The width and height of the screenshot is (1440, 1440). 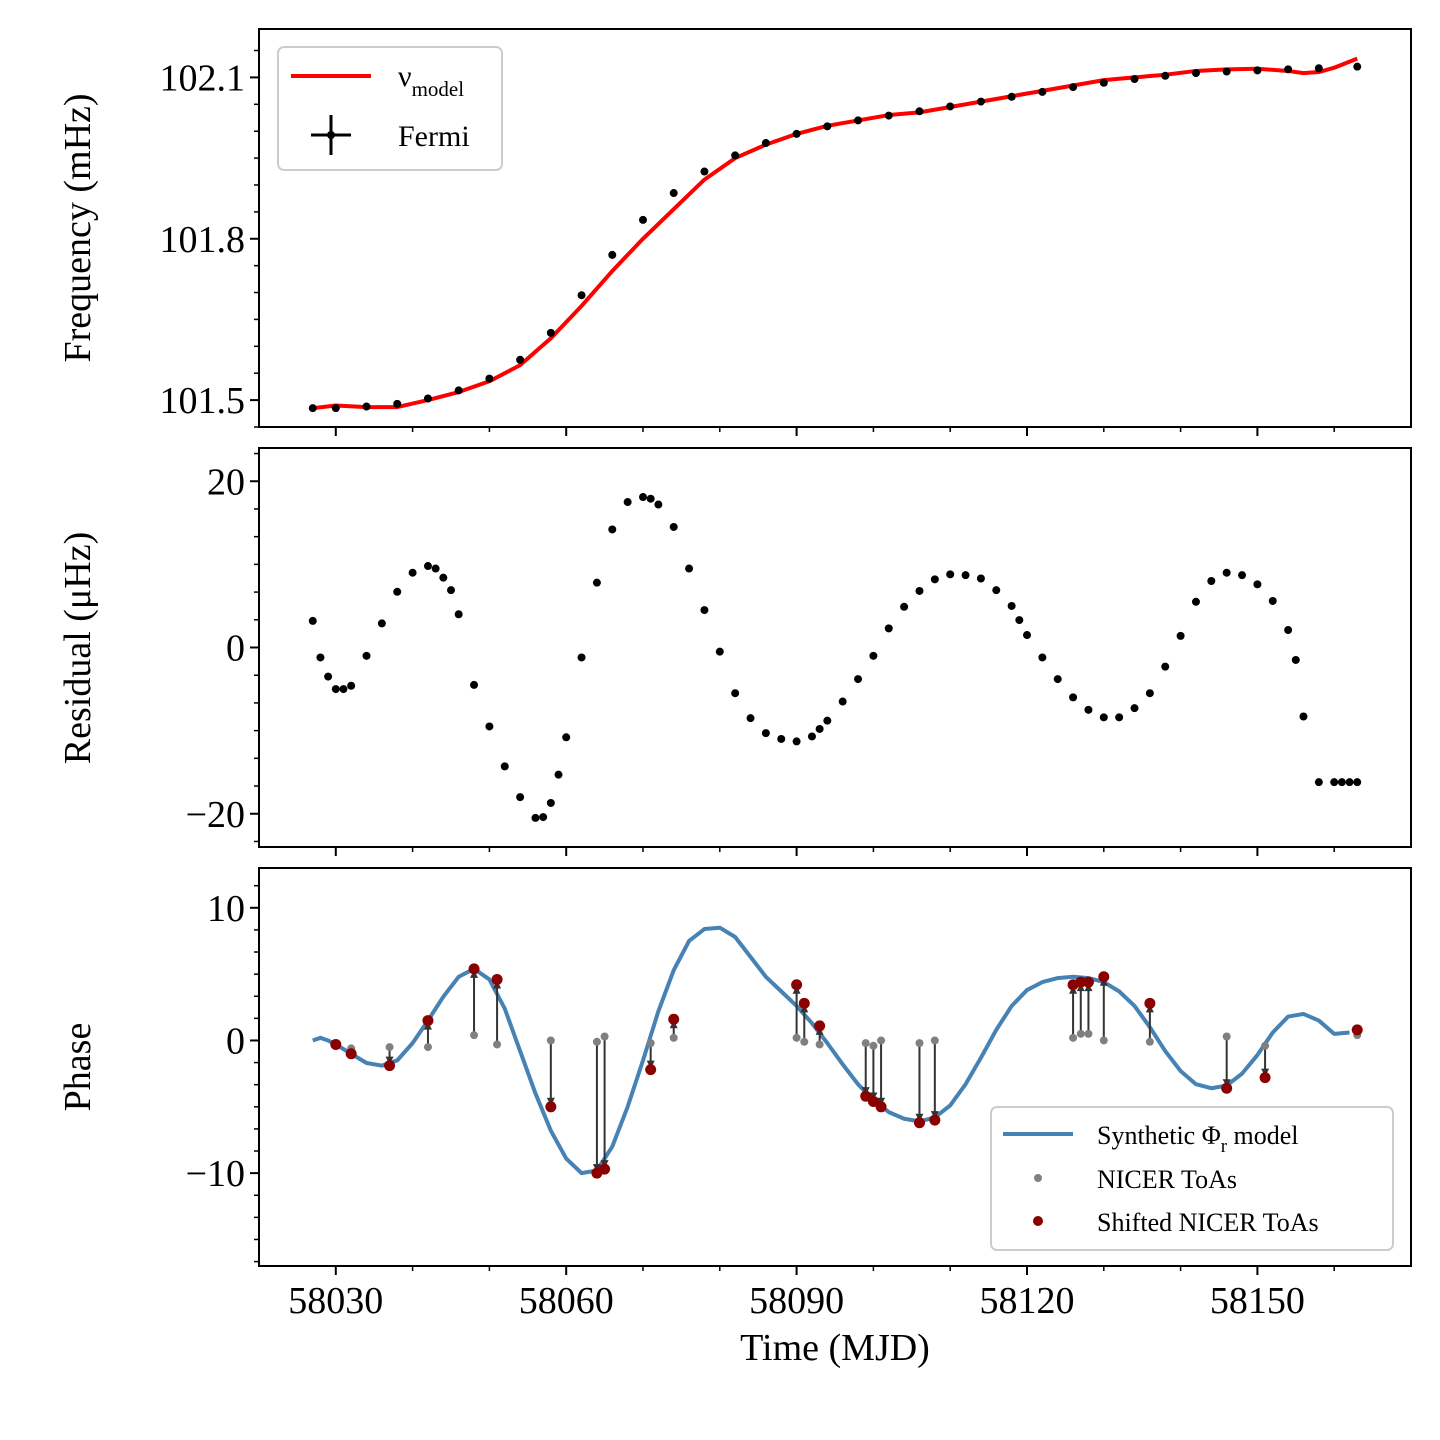 What do you see at coordinates (331, 135) in the screenshot?
I see `legend-fermi-errorbar-swatch` at bounding box center [331, 135].